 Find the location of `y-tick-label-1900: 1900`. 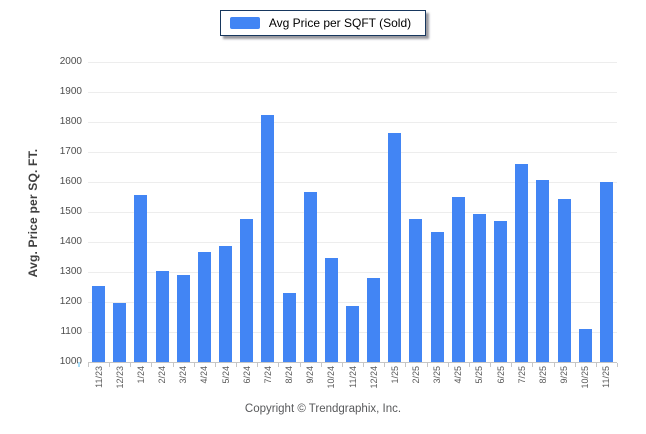

y-tick-label-1900: 1900 is located at coordinates (70, 91).